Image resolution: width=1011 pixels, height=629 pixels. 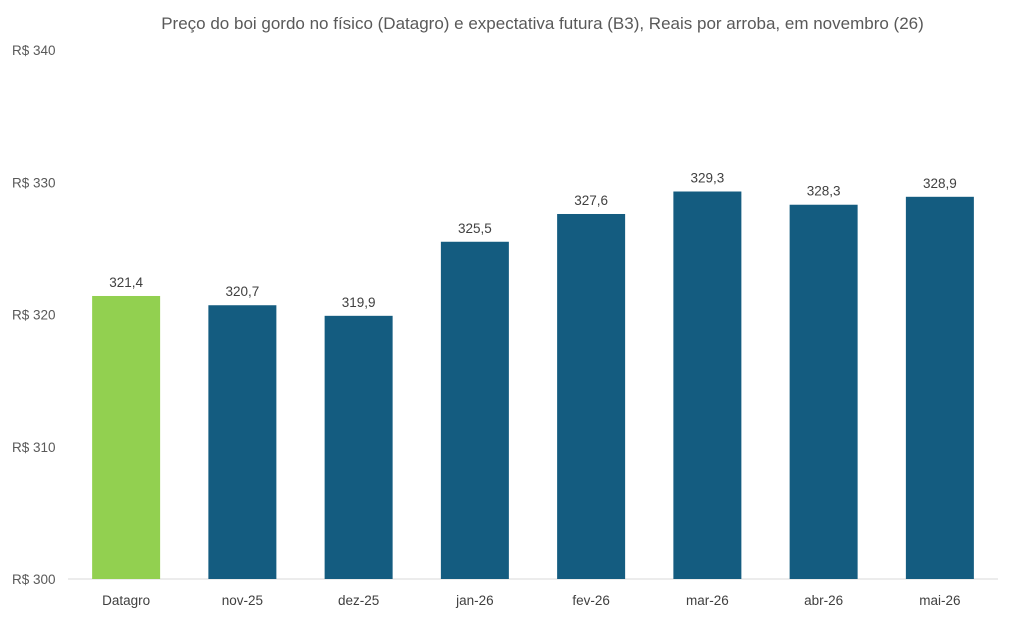 I want to click on data-label: 319,9, so click(x=359, y=302).